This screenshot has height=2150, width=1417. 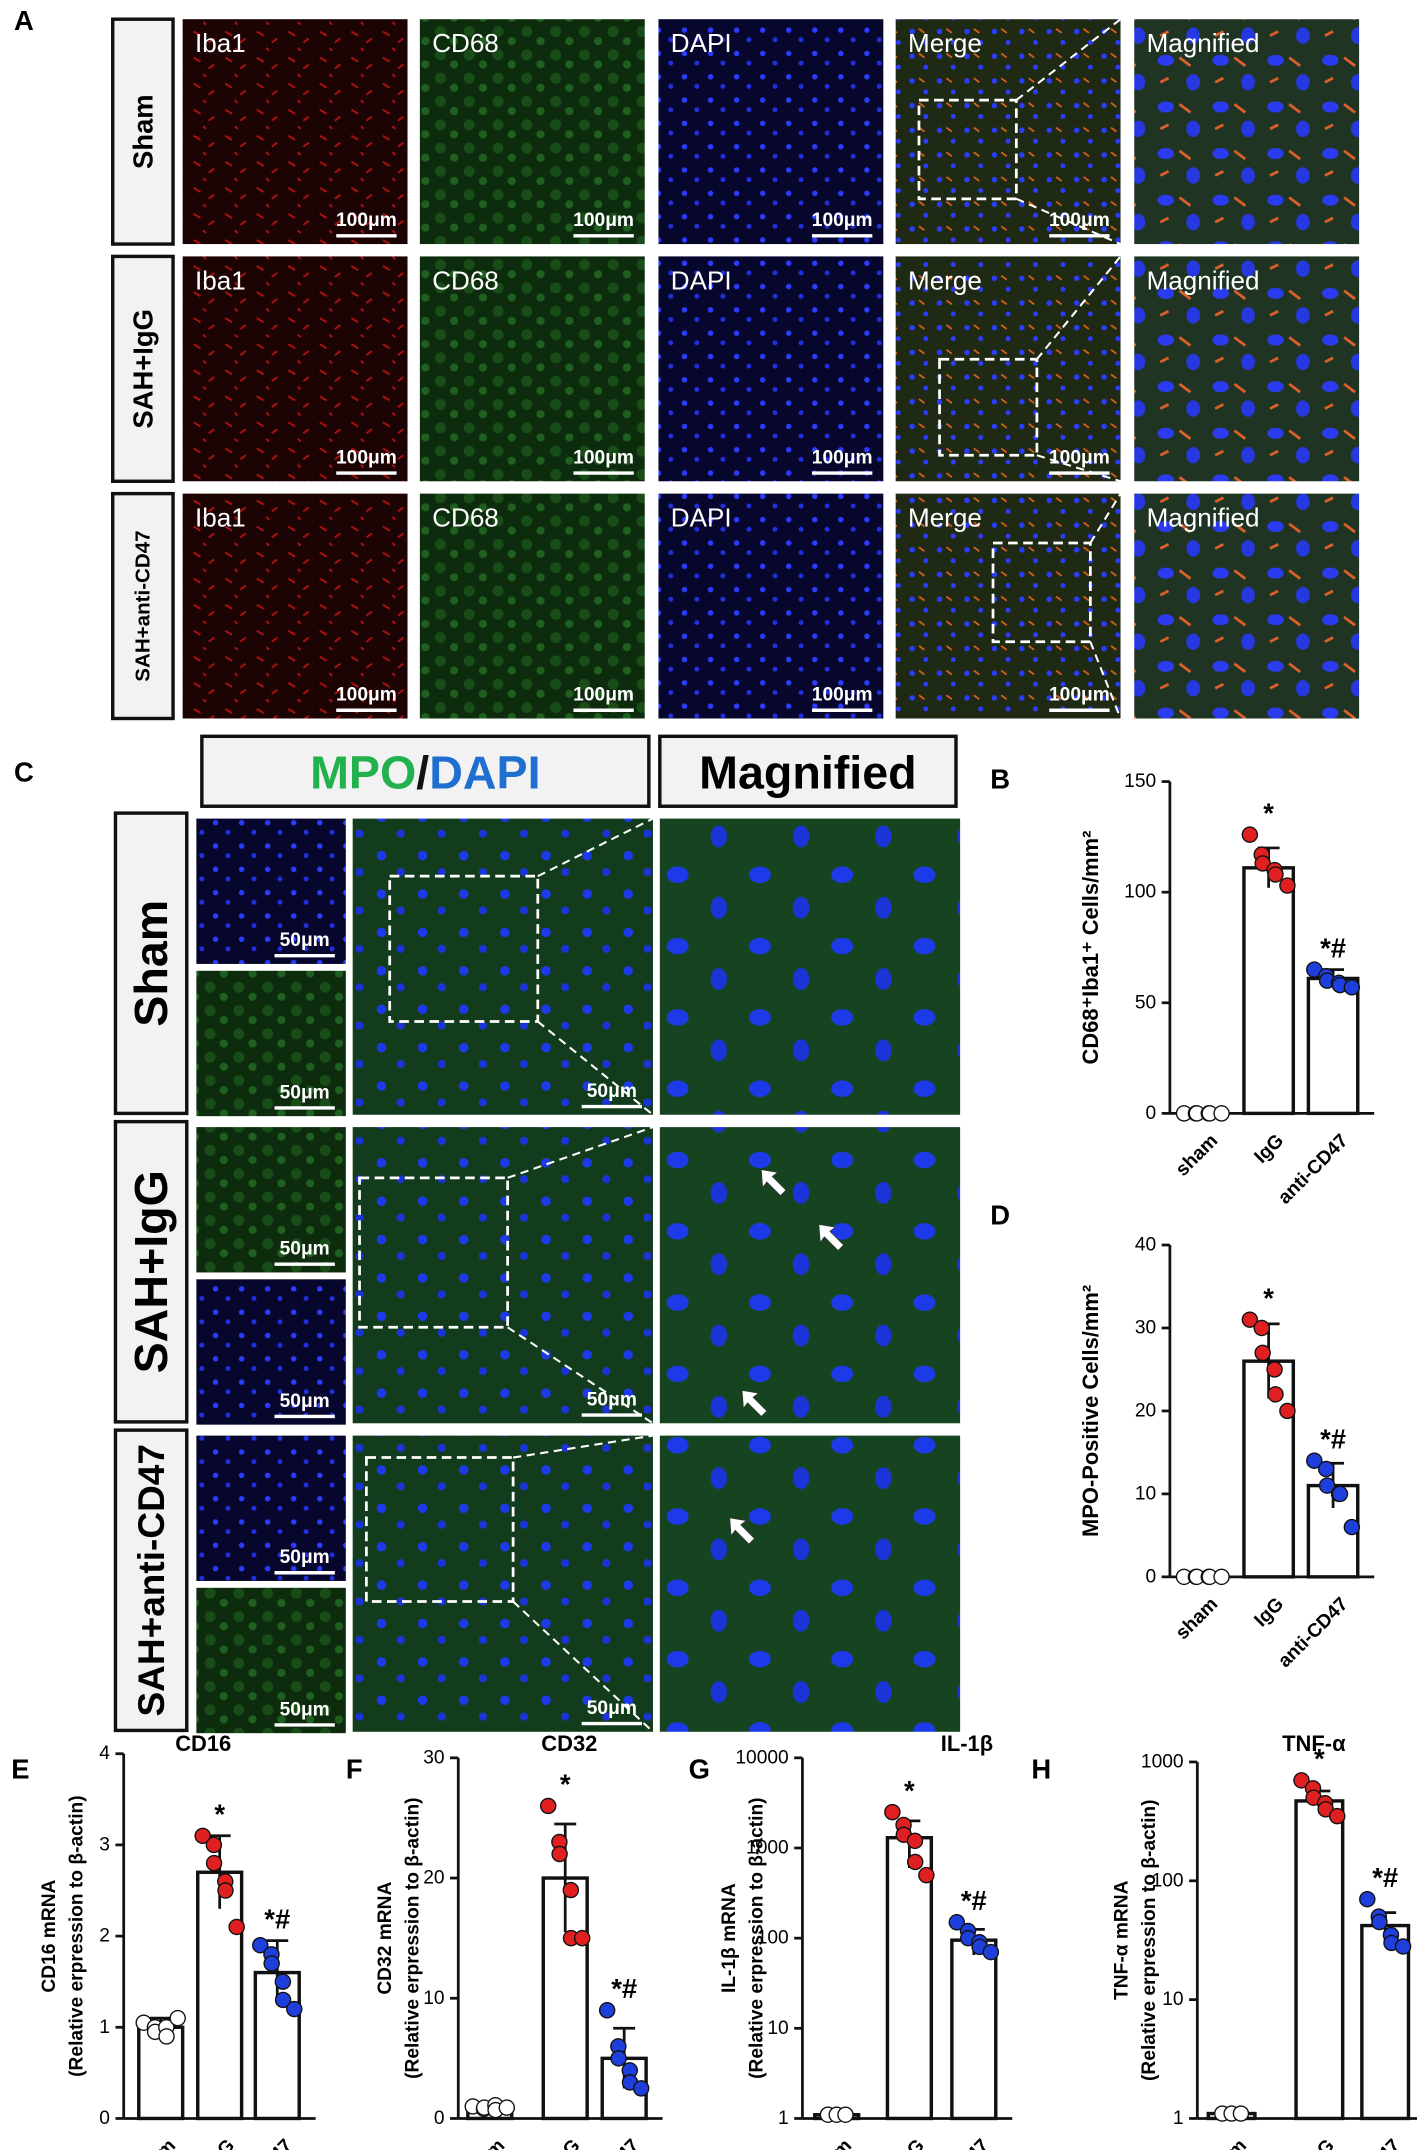 What do you see at coordinates (1121, 1940) in the screenshot?
I see `y-axis-label: TNF-α mRNA` at bounding box center [1121, 1940].